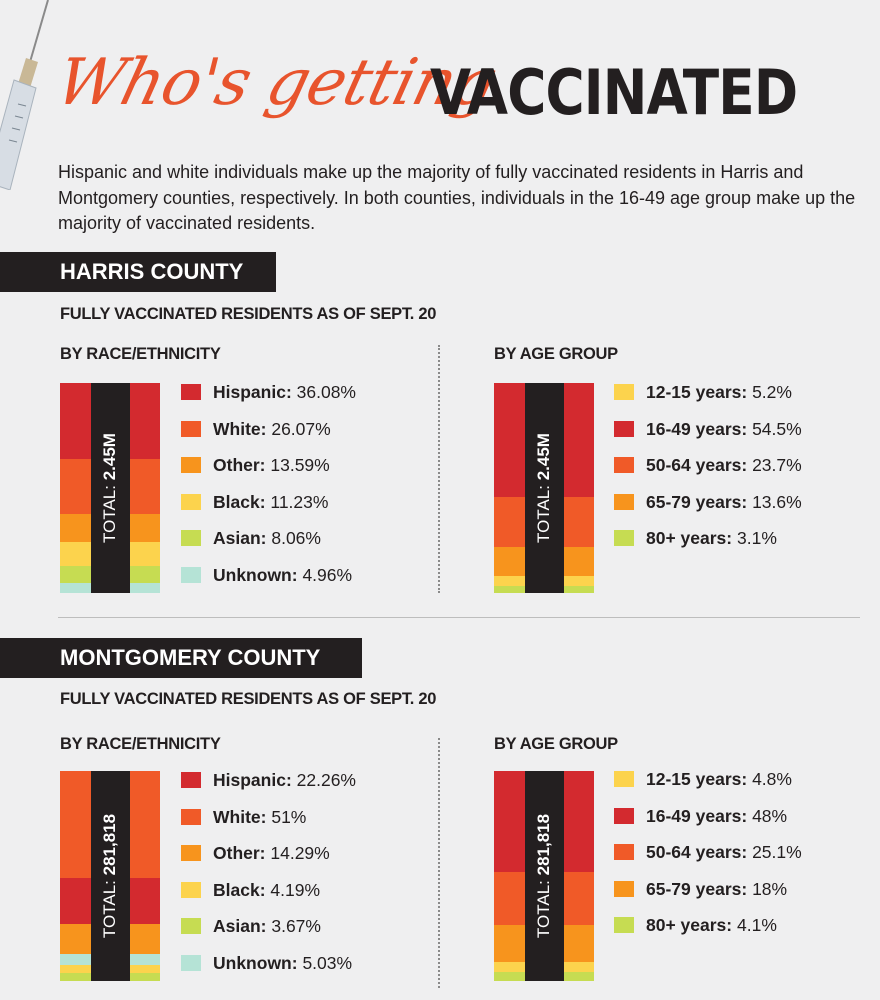 The height and width of the screenshot is (1000, 880). I want to click on age-stacked-bar-montgomery: TOTAL: 281,818, so click(544, 876).